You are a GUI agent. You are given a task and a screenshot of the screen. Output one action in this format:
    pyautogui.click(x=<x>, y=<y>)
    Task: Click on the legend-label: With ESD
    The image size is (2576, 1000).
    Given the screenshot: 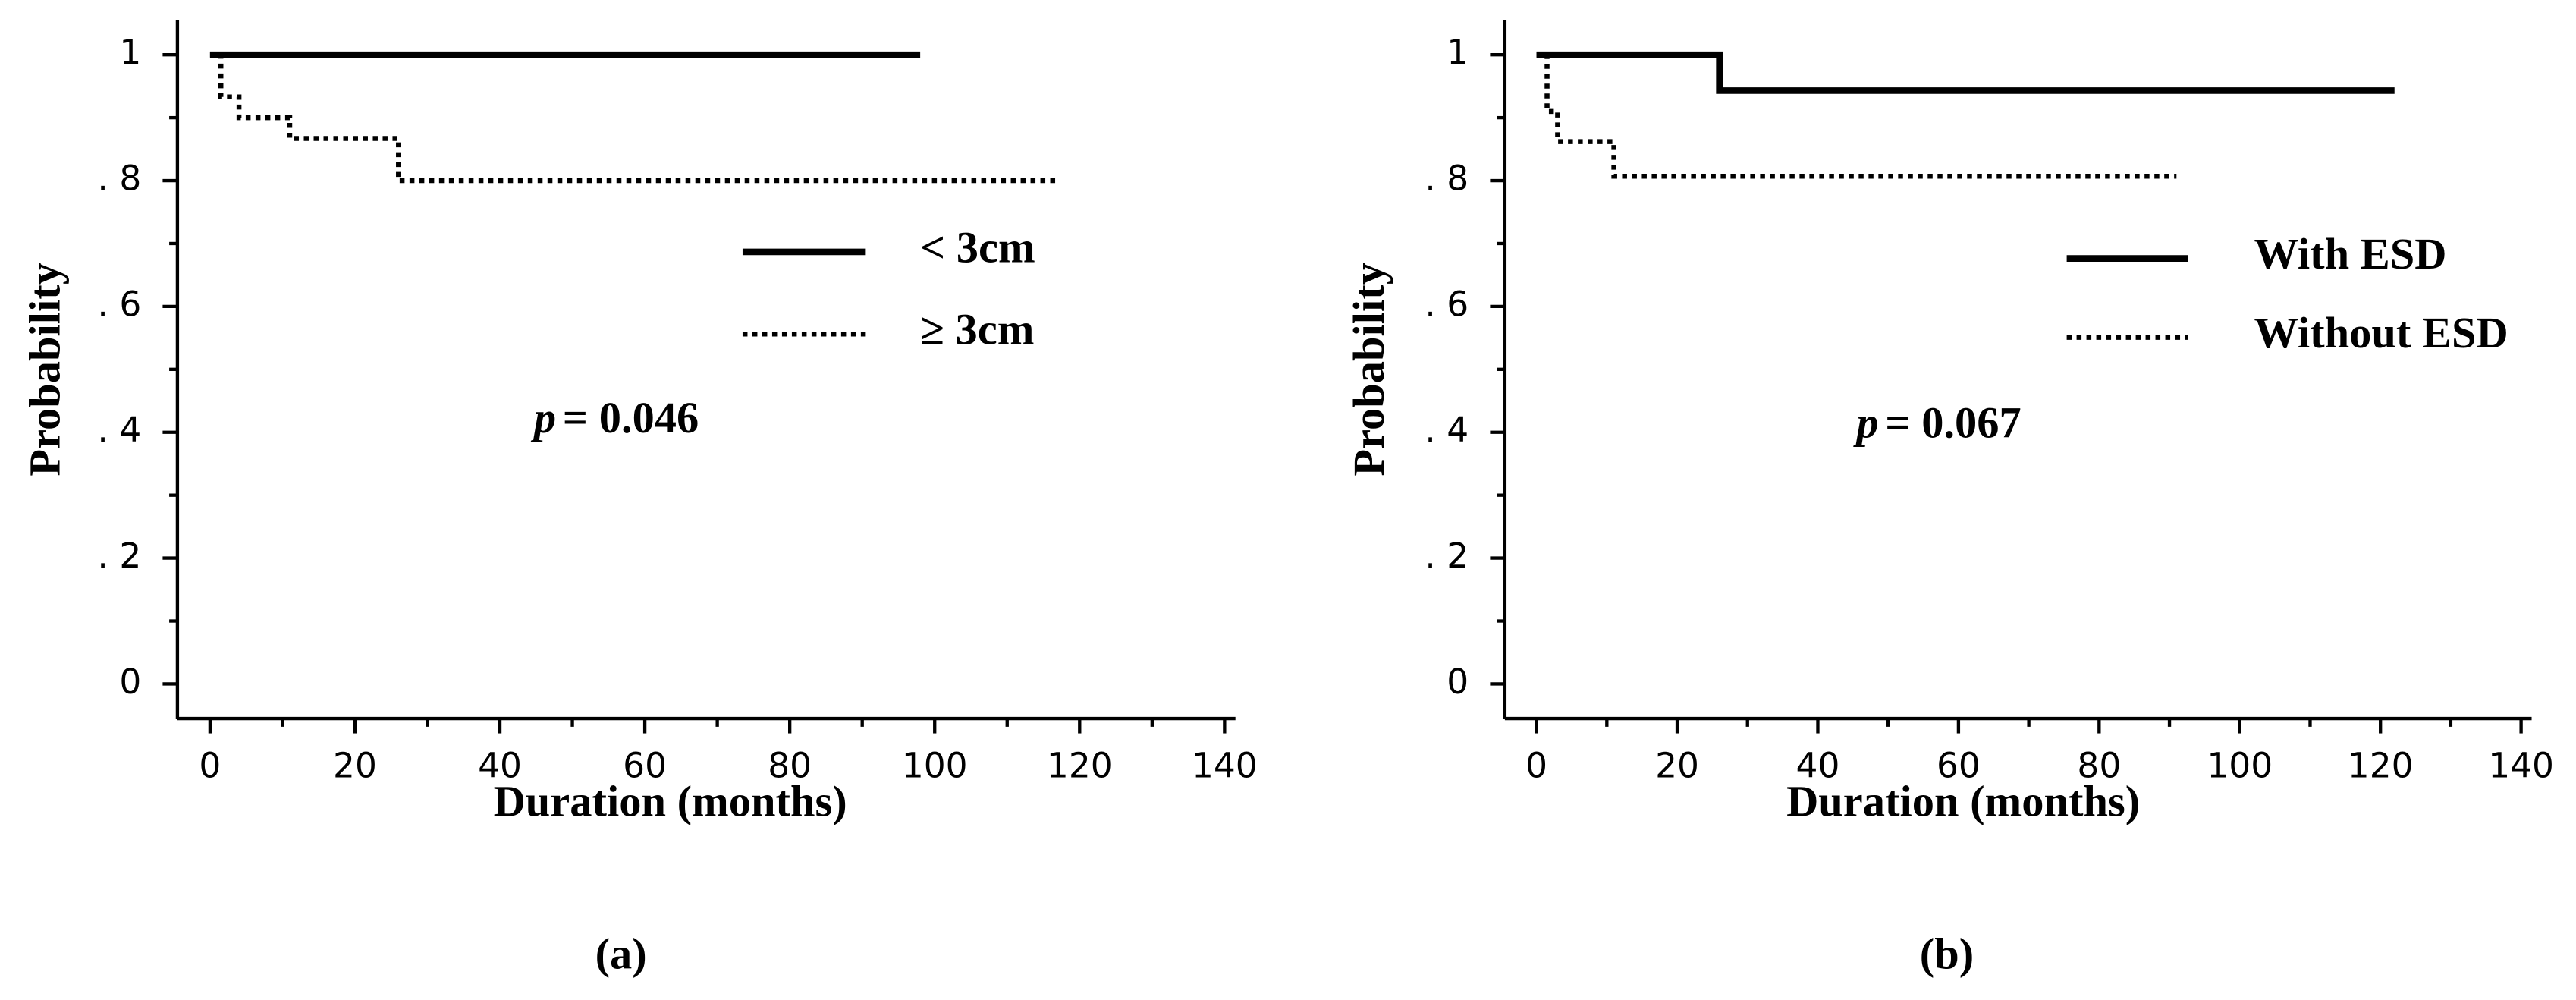 What is the action you would take?
    pyautogui.click(x=2350, y=254)
    